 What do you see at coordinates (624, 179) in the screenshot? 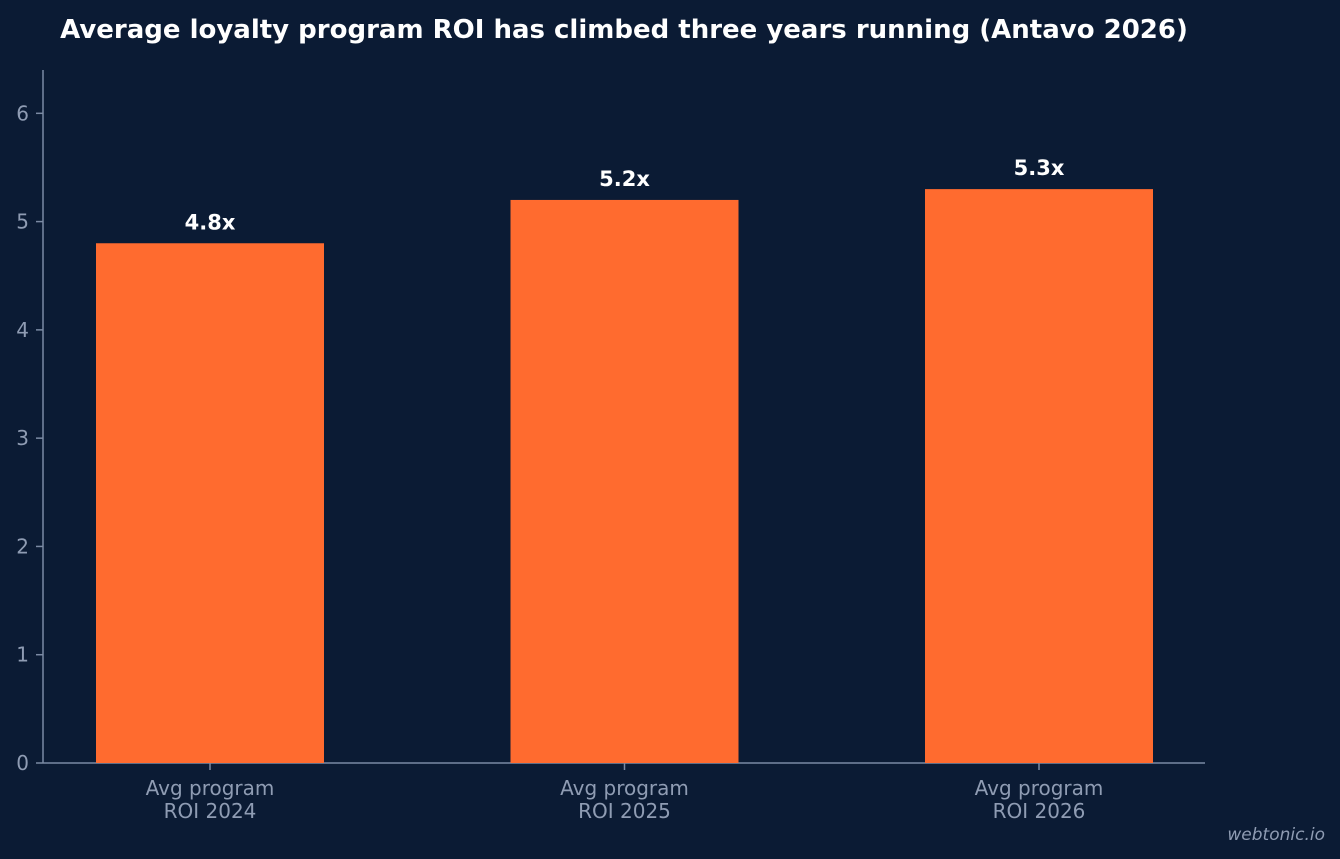
I see `bar-value-label: 5.2x` at bounding box center [624, 179].